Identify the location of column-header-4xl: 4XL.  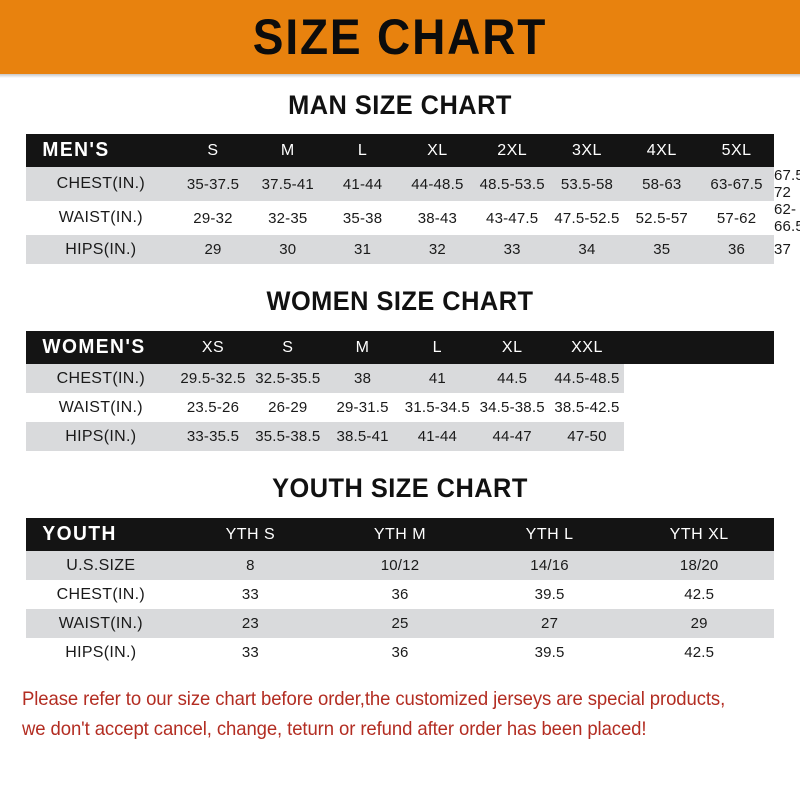
(661, 150).